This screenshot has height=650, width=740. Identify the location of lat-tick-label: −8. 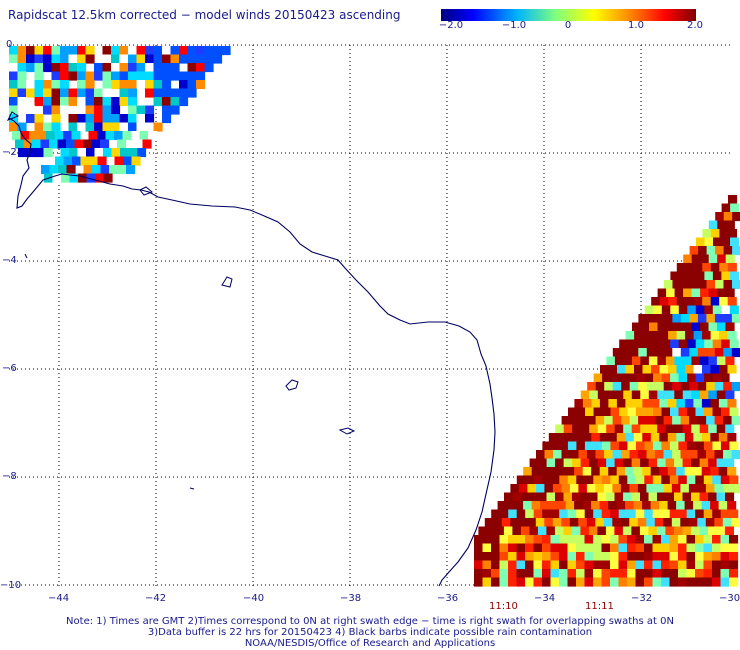
(9, 476).